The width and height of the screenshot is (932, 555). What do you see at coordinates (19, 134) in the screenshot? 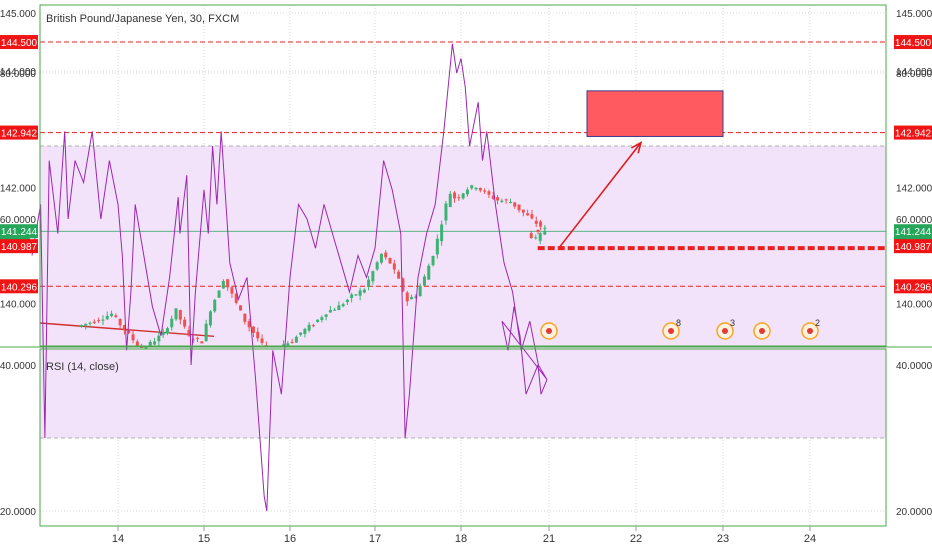
I see `price-label-left: 142.942` at bounding box center [19, 134].